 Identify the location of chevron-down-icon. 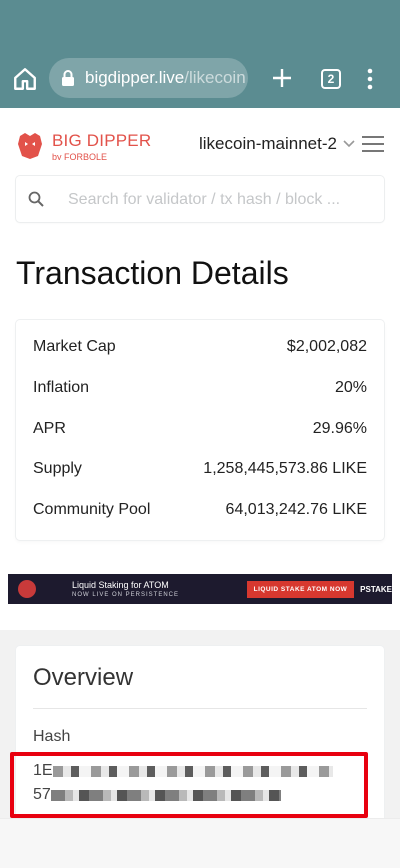
(349, 144).